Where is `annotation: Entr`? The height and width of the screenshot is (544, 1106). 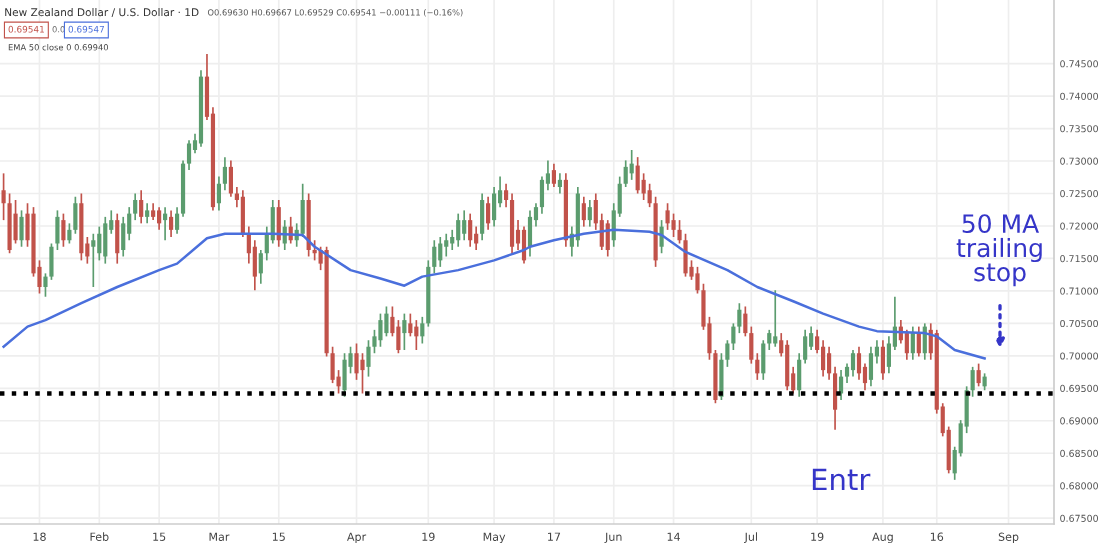
annotation: Entr is located at coordinates (841, 479).